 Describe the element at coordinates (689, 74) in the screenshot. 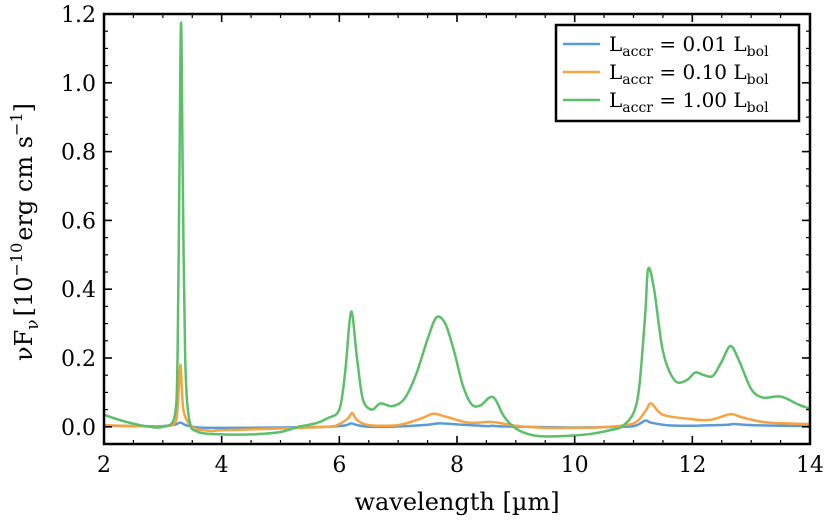

I see `legend-label-1: Laccr = 0.10 Lbol` at that location.